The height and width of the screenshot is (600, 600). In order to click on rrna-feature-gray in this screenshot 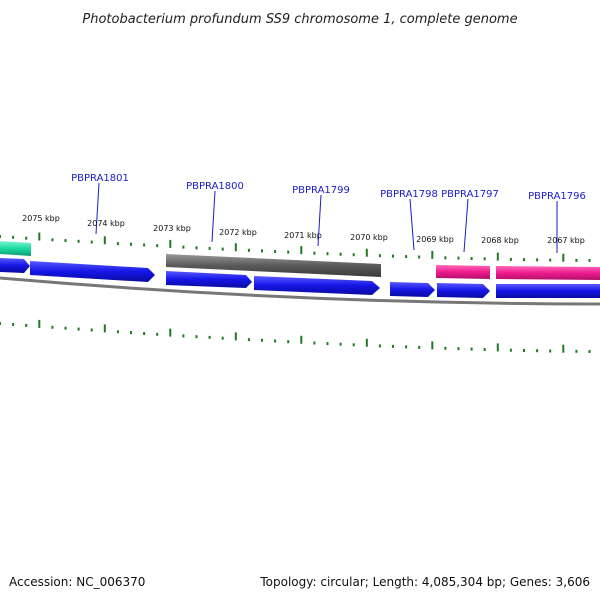, I will do `click(273, 265)`.